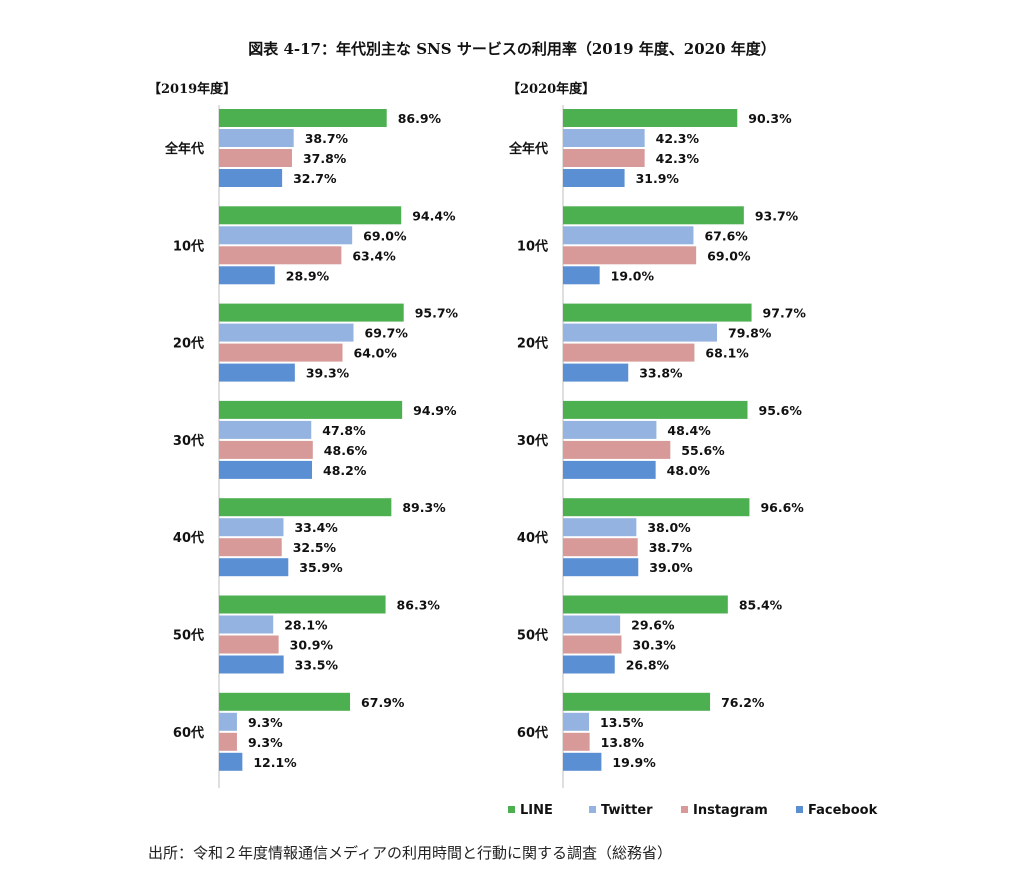 This screenshot has width=1024, height=884. Describe the element at coordinates (275, 762) in the screenshot. I see `data-label: 12.1%` at that location.